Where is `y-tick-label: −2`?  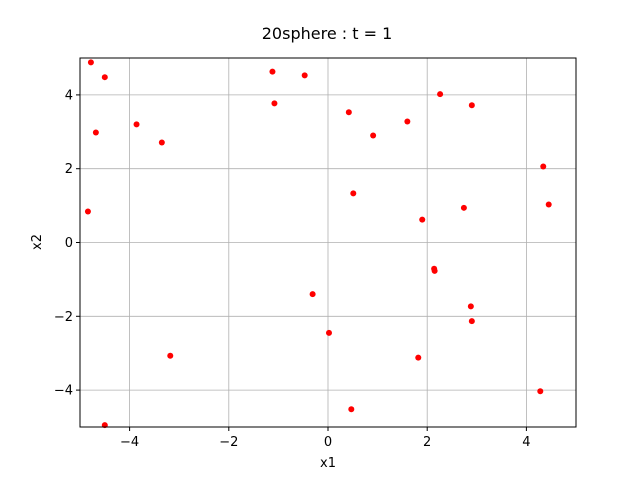 y-tick-label: −2 is located at coordinates (63, 317).